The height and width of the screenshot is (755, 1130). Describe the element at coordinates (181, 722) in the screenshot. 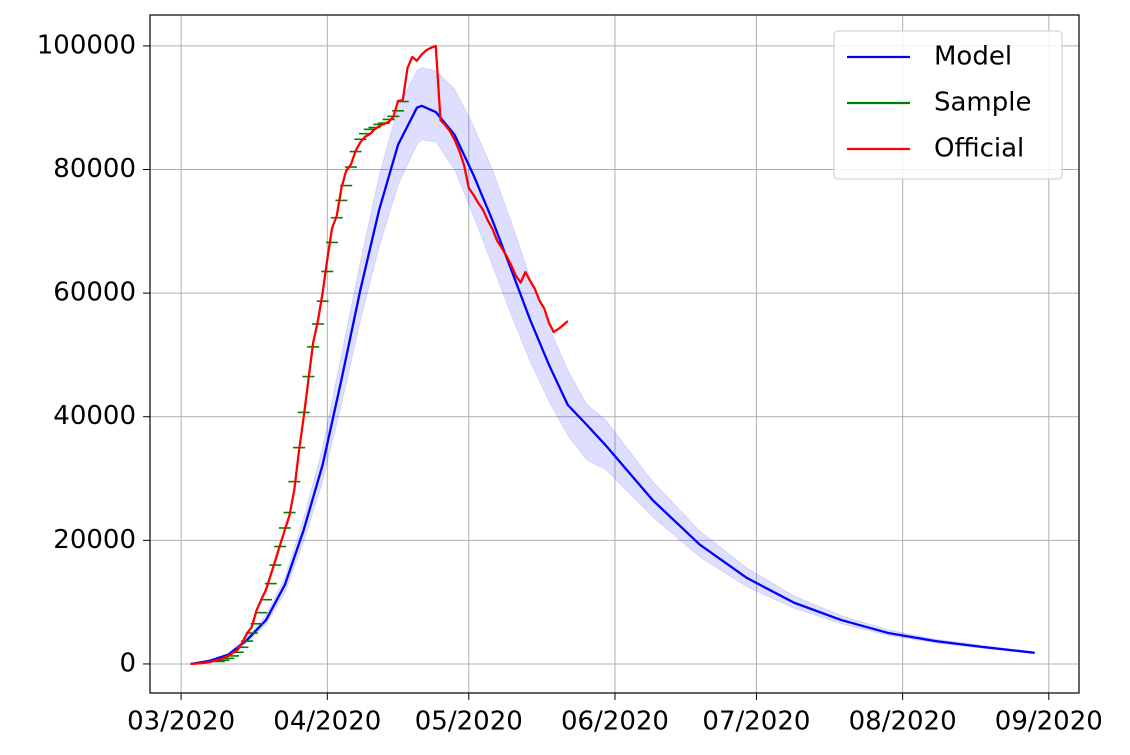

I see `x-tick-label: 03/2020` at that location.